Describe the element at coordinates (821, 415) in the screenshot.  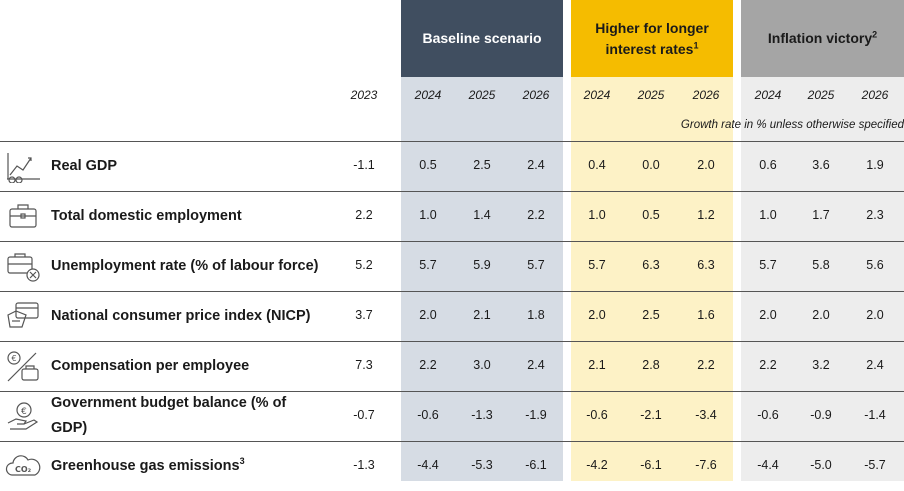
I see `value-cell: -0.9` at that location.